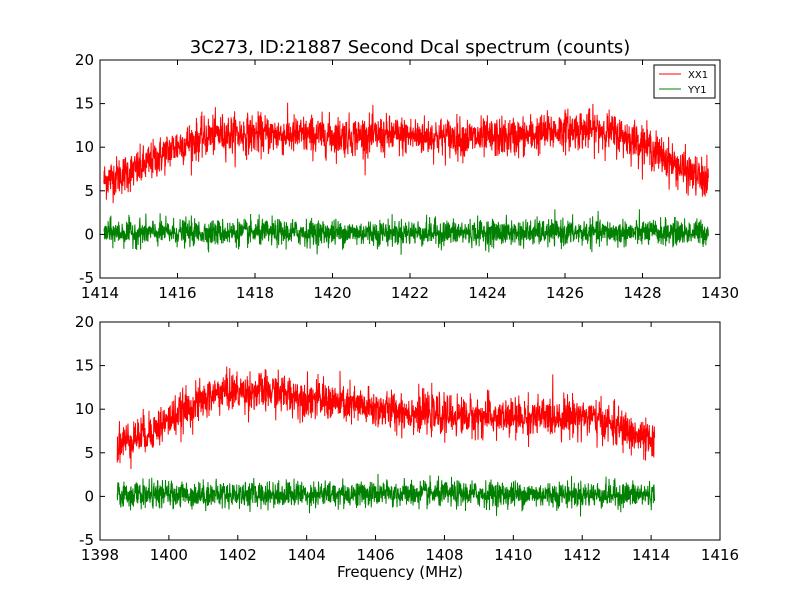  Describe the element at coordinates (238, 555) in the screenshot. I see `x-tick-label: 1402` at that location.